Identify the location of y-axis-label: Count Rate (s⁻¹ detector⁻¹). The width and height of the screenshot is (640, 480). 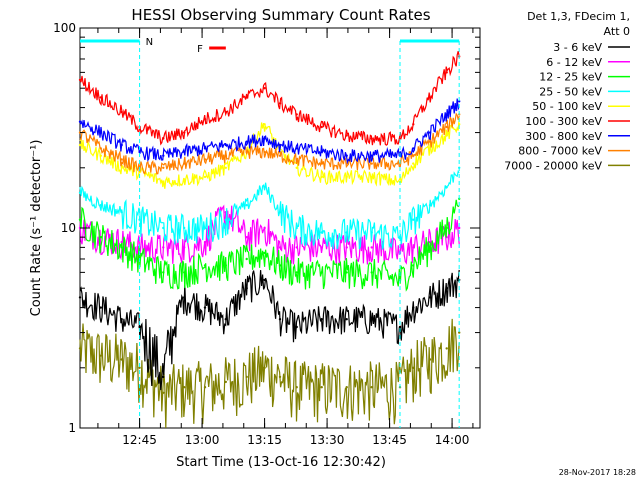
(36, 228).